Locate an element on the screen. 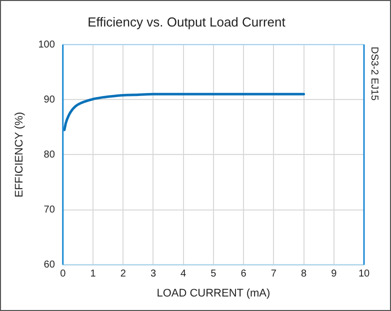 The width and height of the screenshot is (391, 311). x-tick-label: 2 is located at coordinates (123, 274).